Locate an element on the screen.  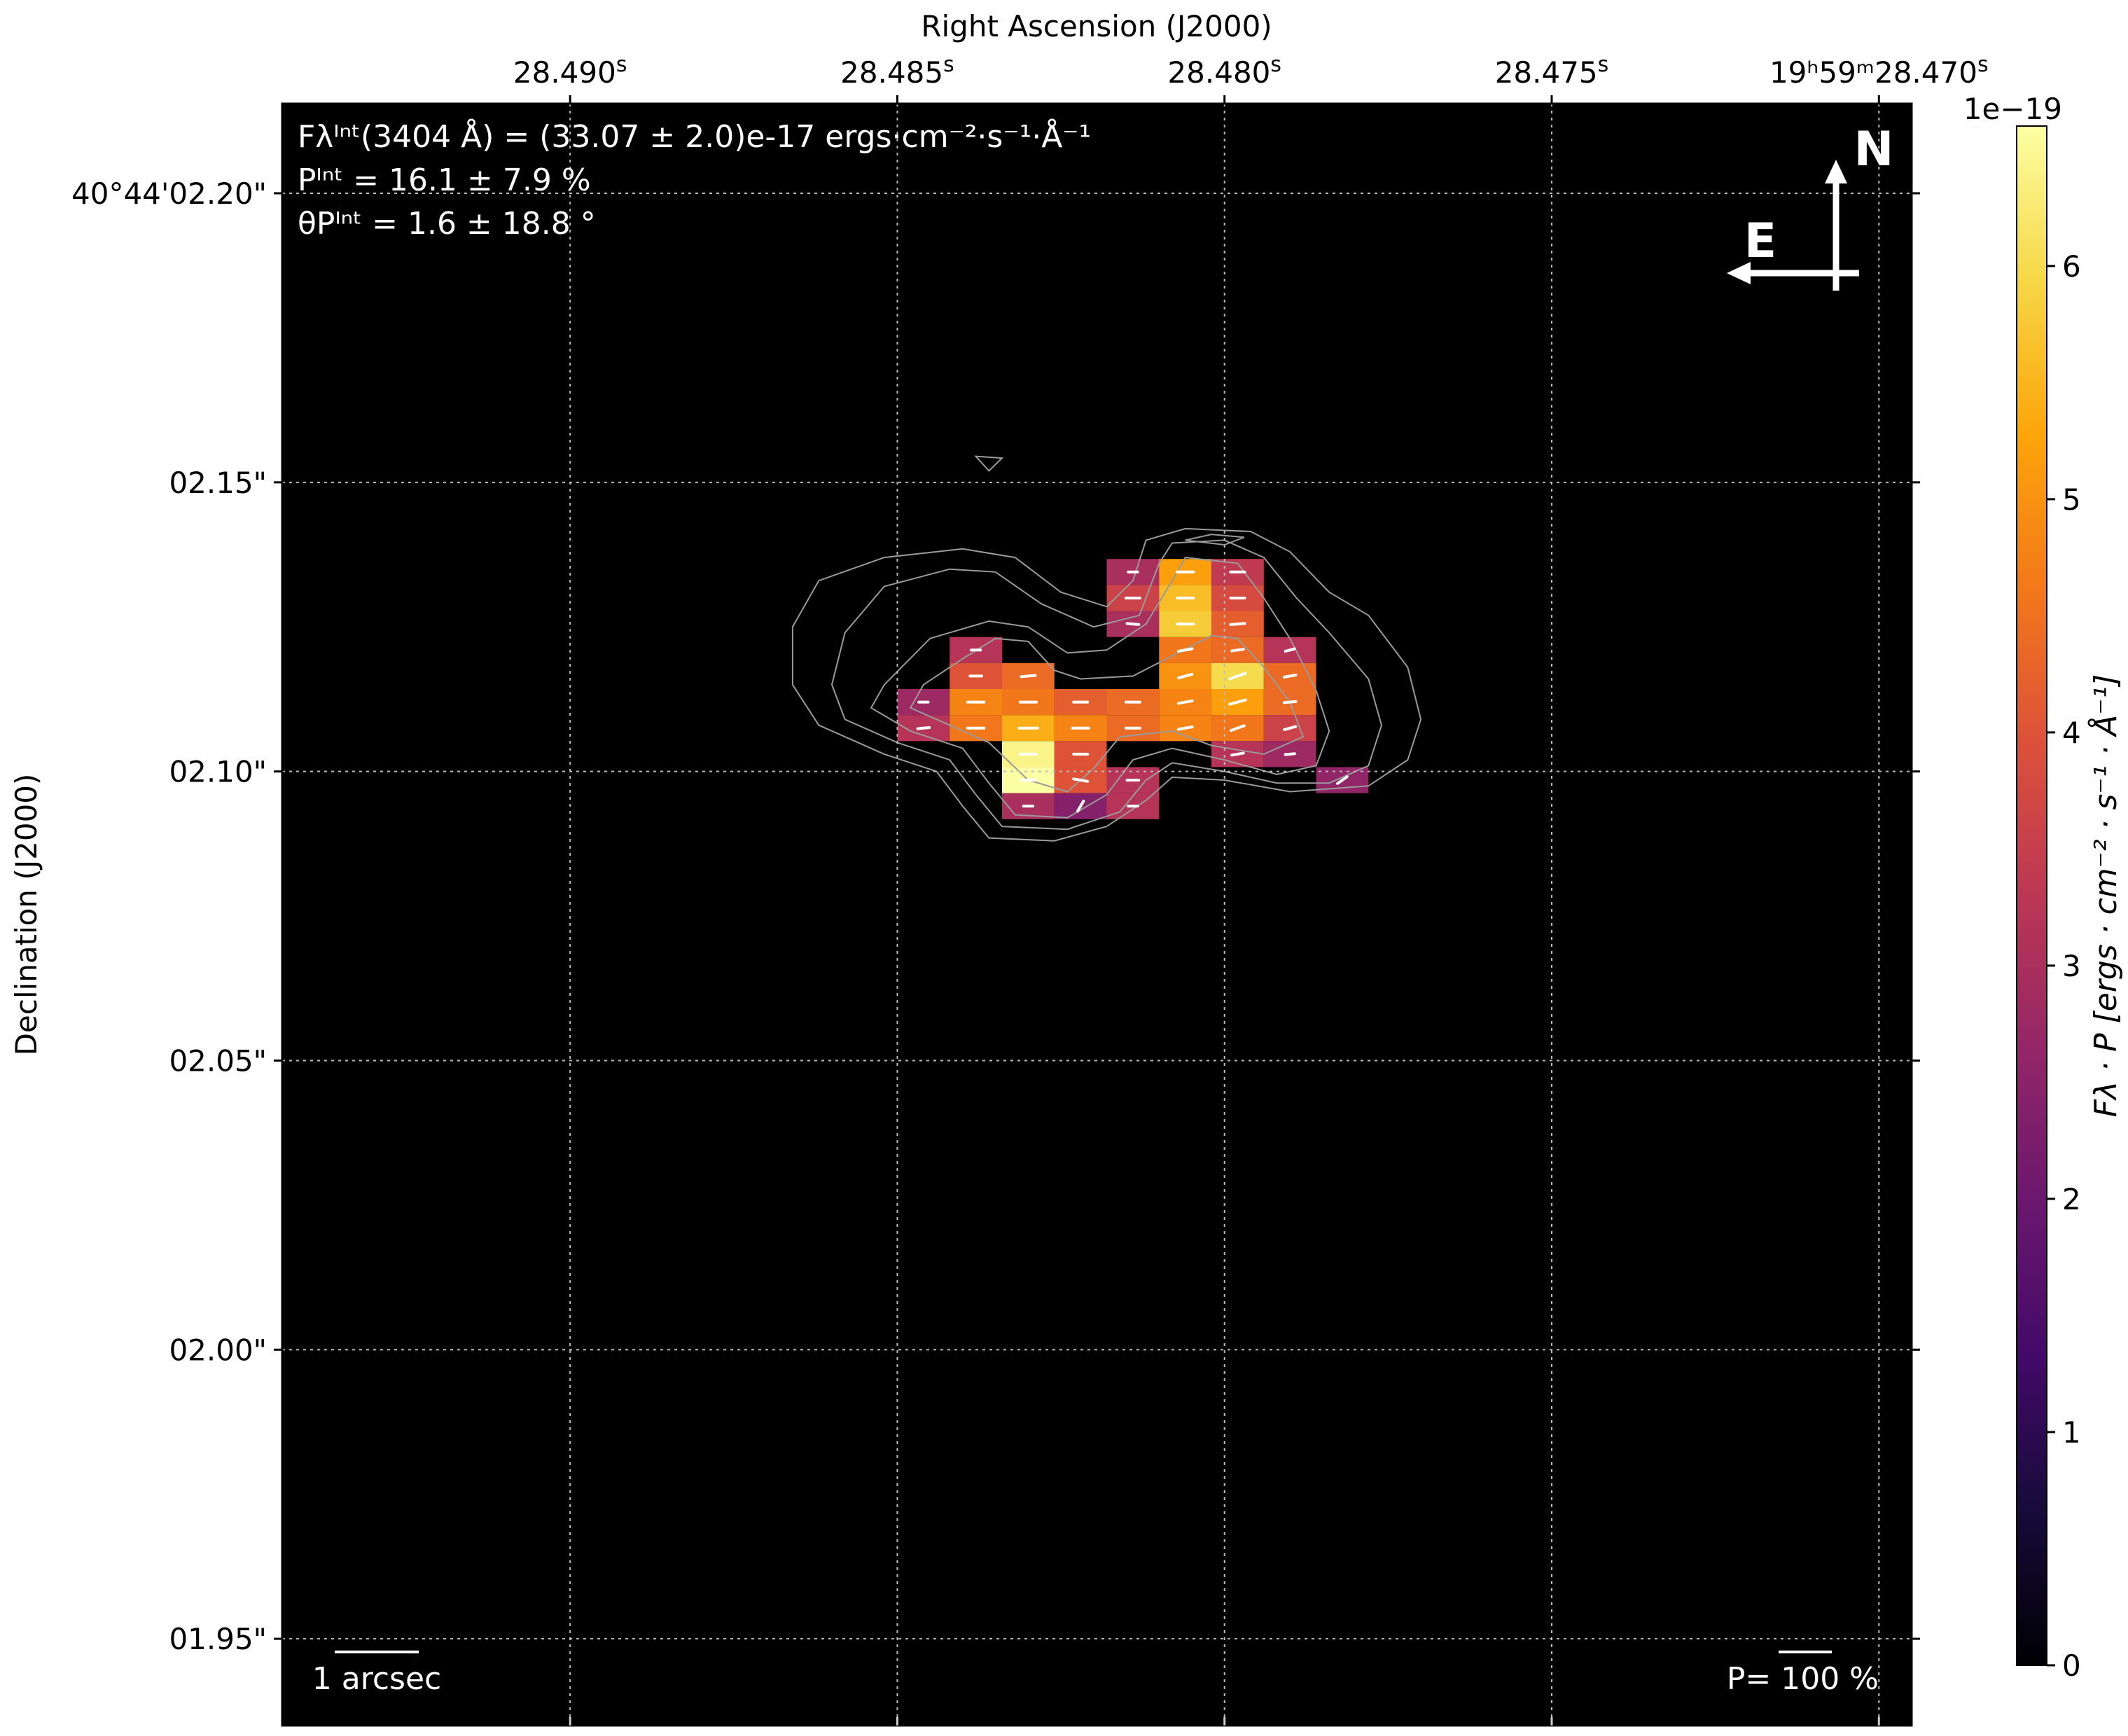
contour-lines is located at coordinates (1106, 648).